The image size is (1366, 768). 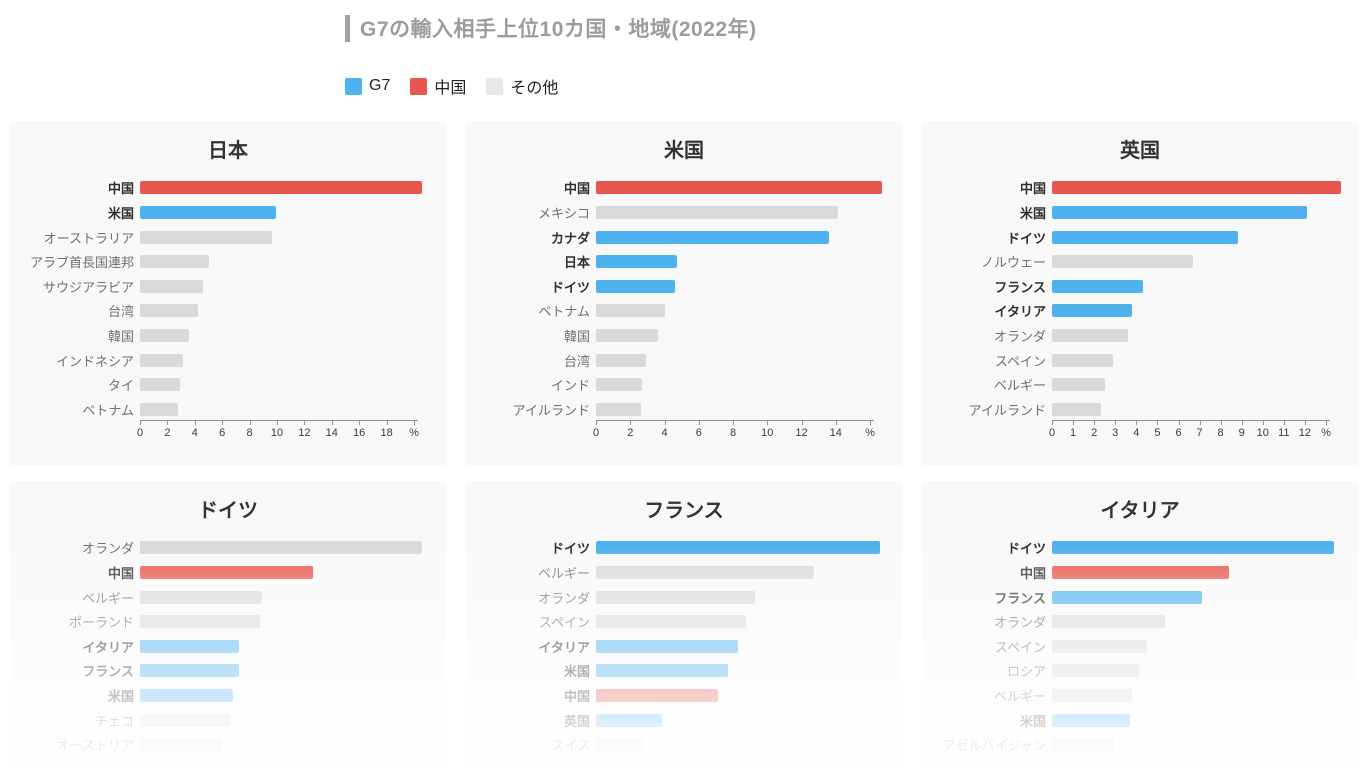 I want to click on x-axis: 0 1 2 3 4 5 6 7 8 9 10 11 12%, so click(x=1190, y=431).